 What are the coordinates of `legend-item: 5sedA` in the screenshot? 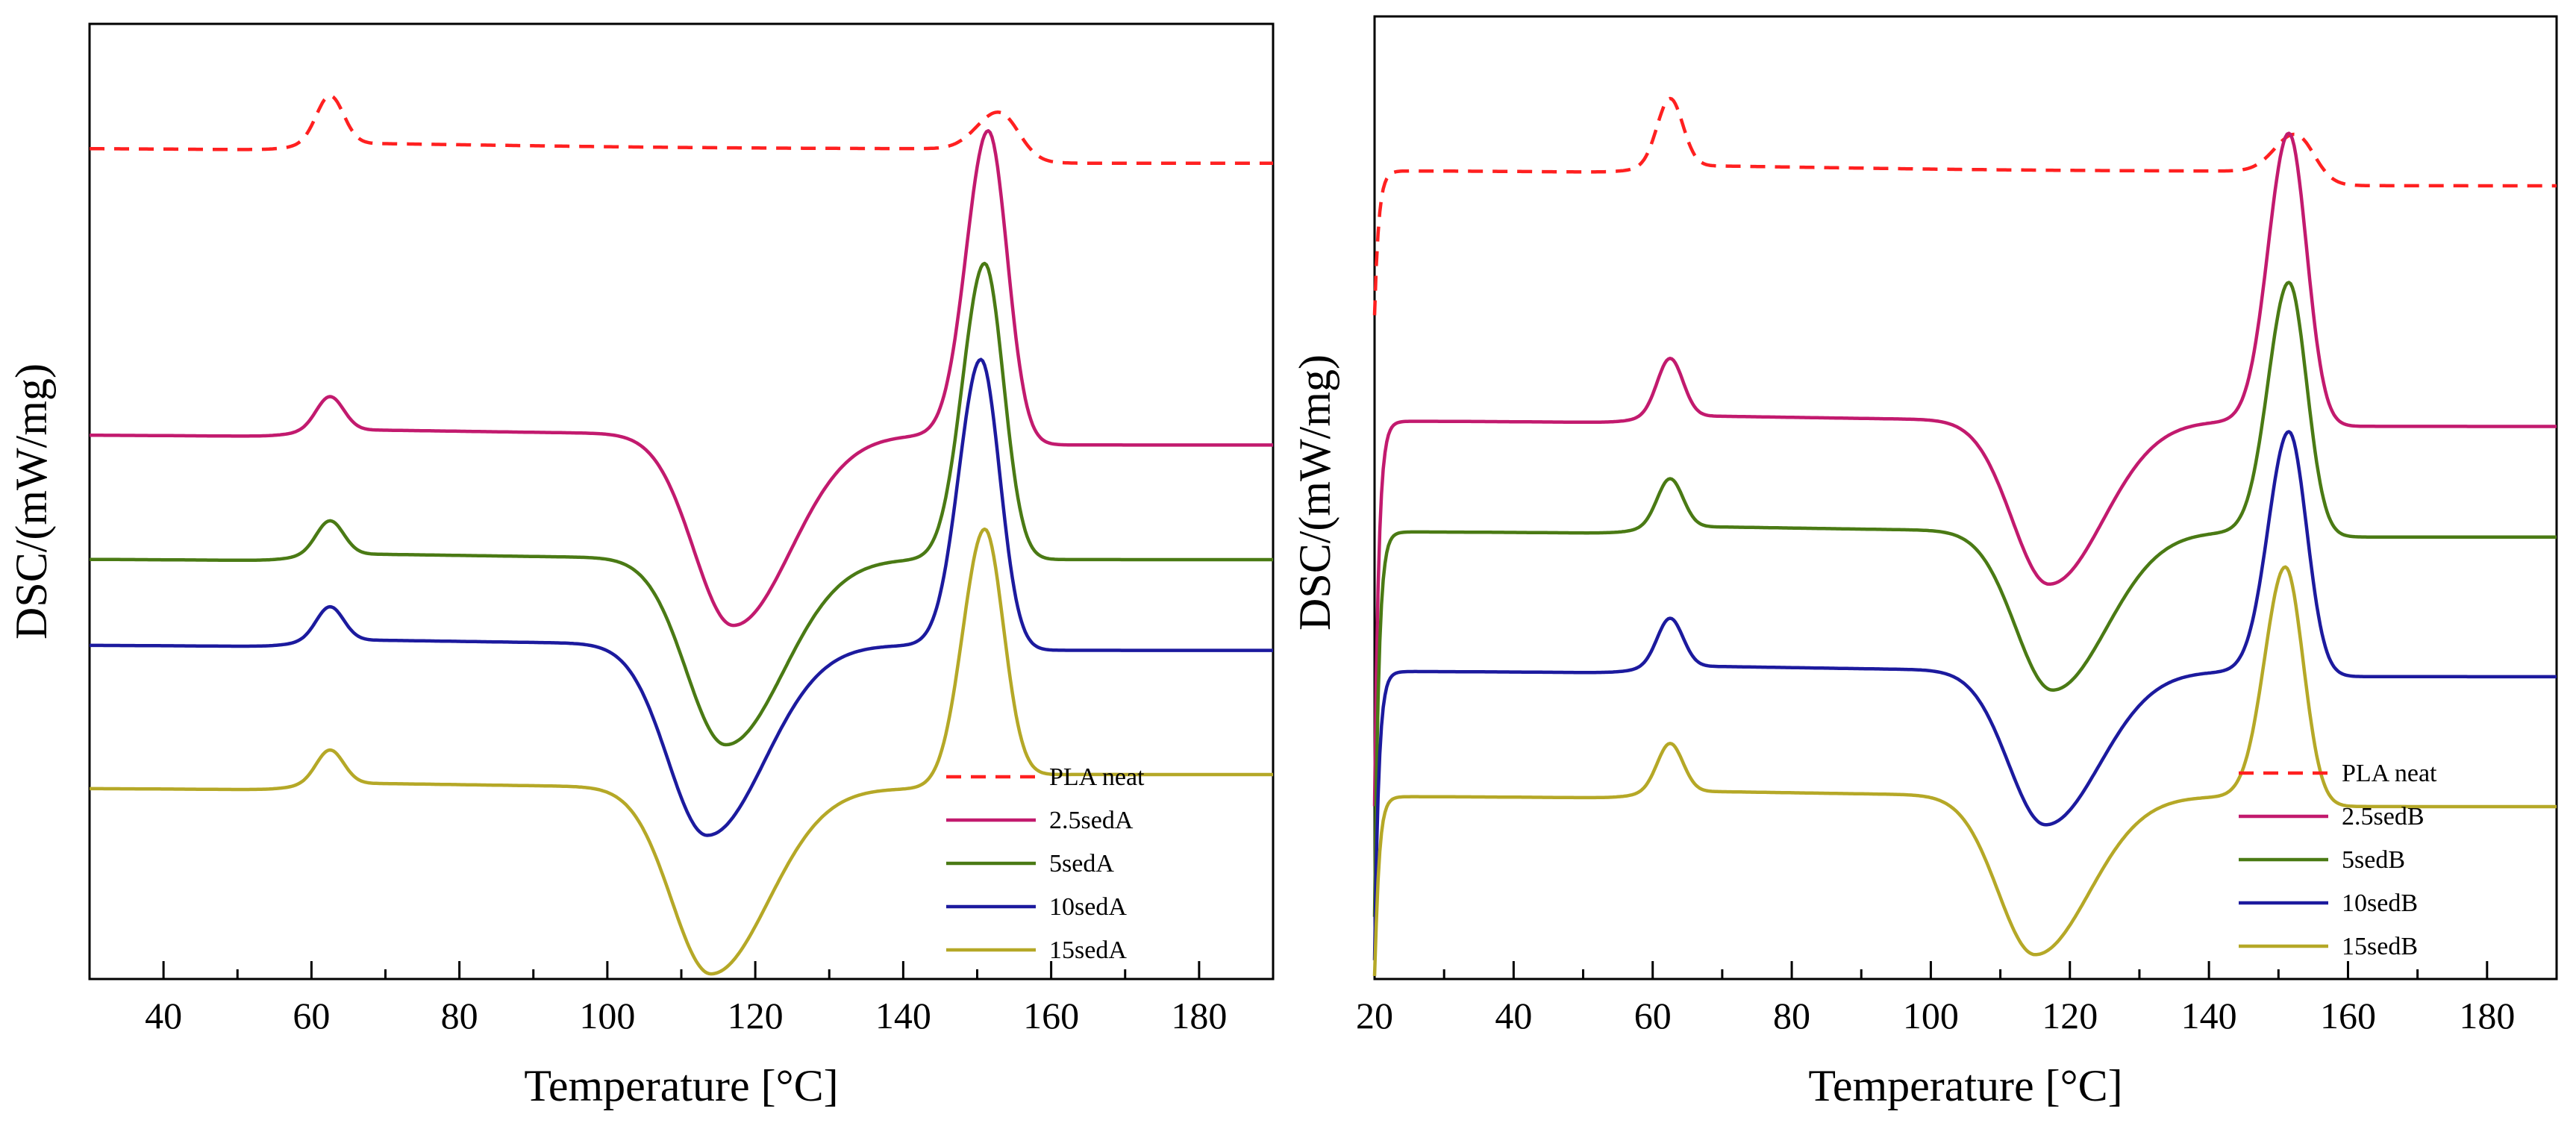 It's located at (1030, 864).